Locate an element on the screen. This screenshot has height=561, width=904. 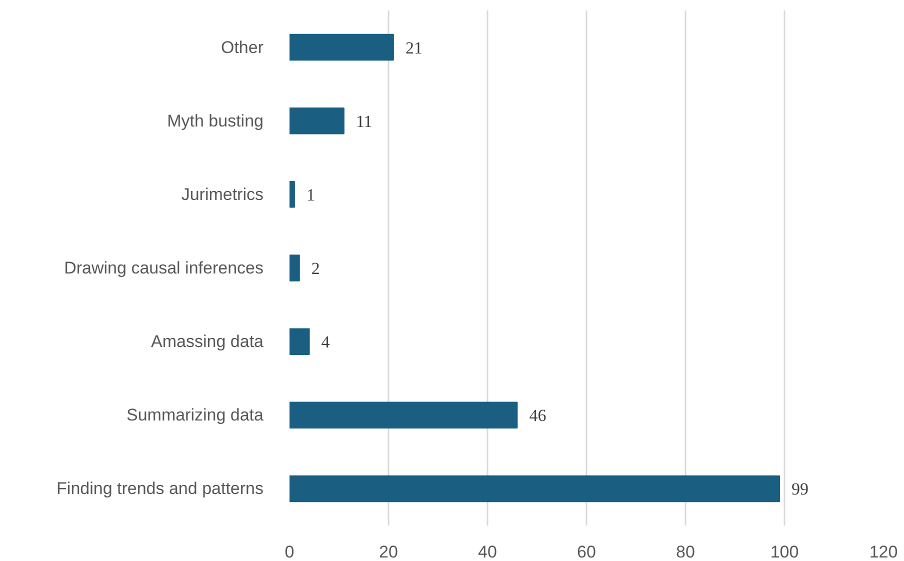
data-label: 46 is located at coordinates (537, 416).